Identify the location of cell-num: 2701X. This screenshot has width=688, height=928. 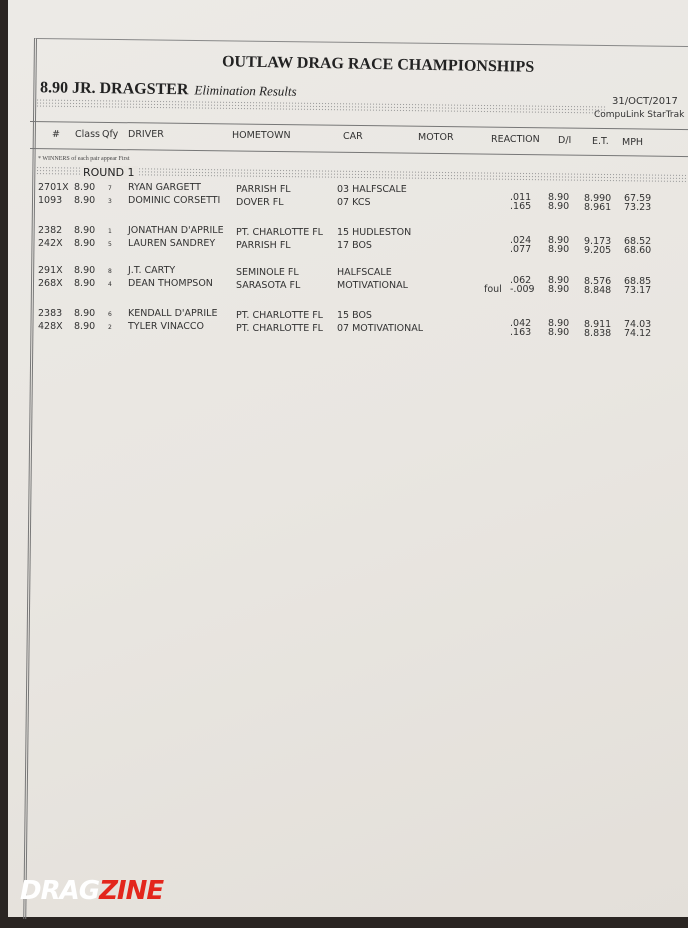
(53, 187).